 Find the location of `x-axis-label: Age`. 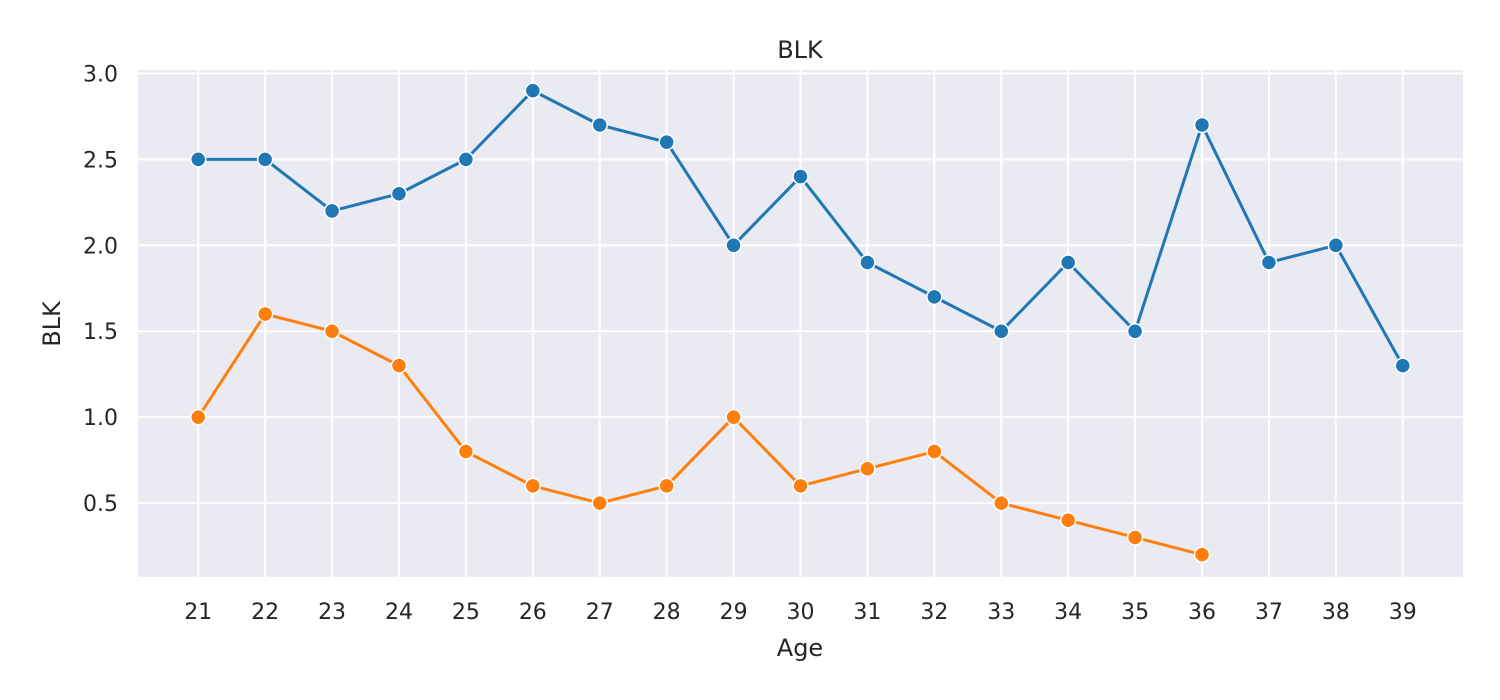

x-axis-label: Age is located at coordinates (800, 648).